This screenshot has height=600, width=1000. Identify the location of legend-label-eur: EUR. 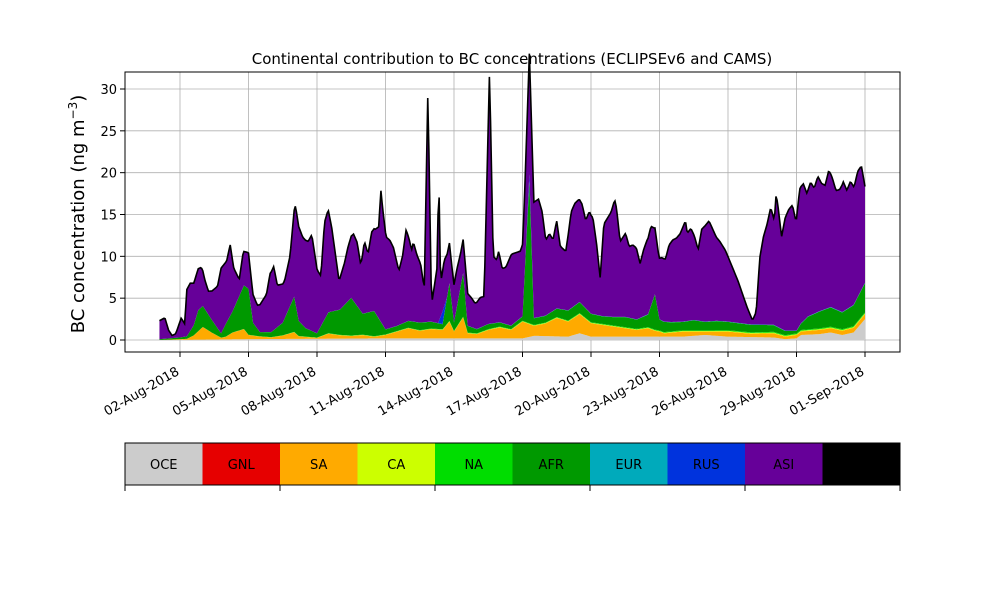
(628, 465).